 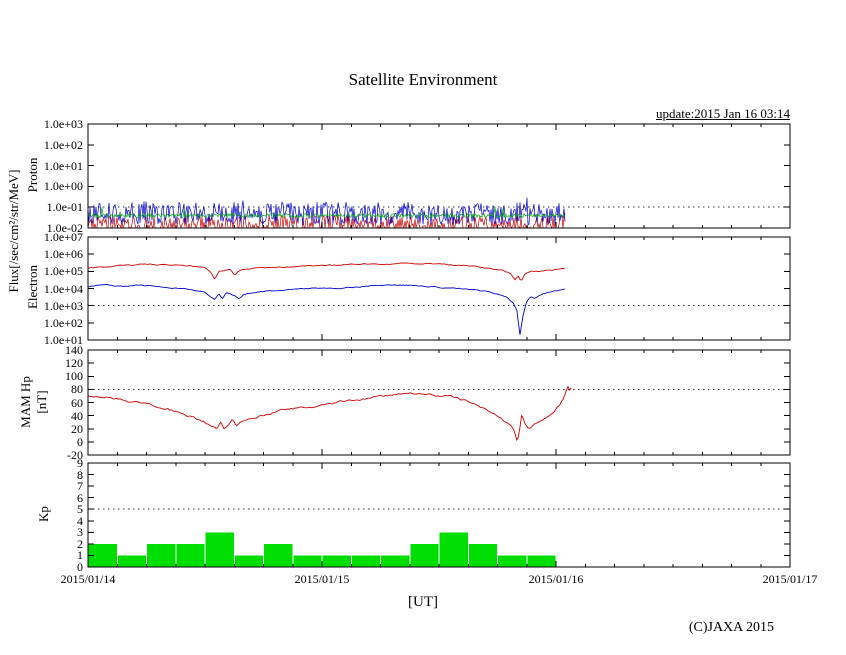 I want to click on mam-hp-y-tick-label: 20, so click(x=77, y=428).